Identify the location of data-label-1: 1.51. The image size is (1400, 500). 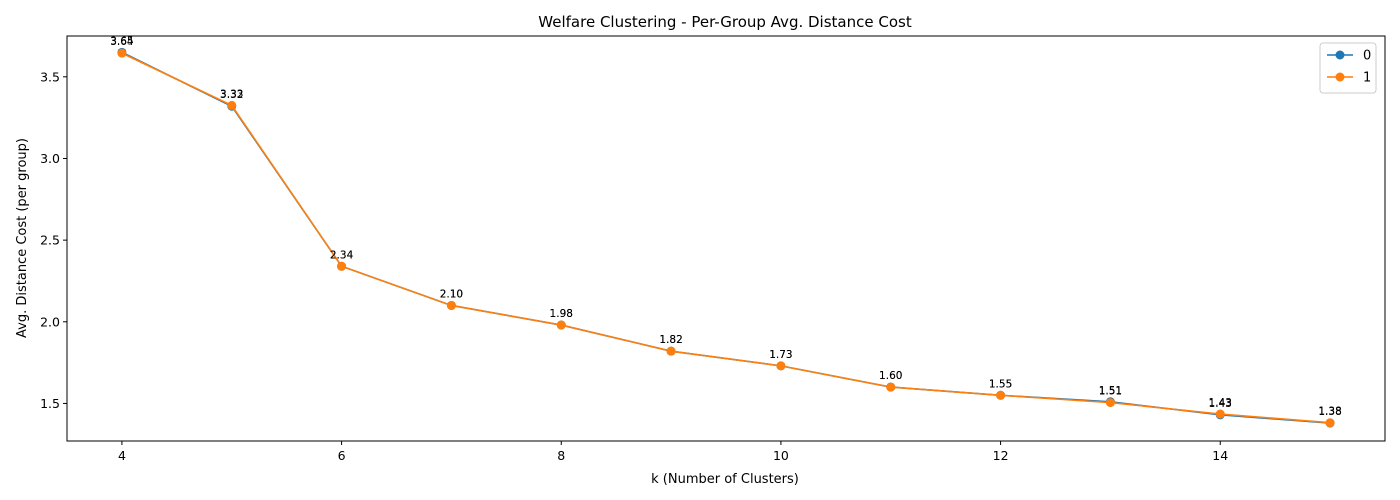
(1110, 392).